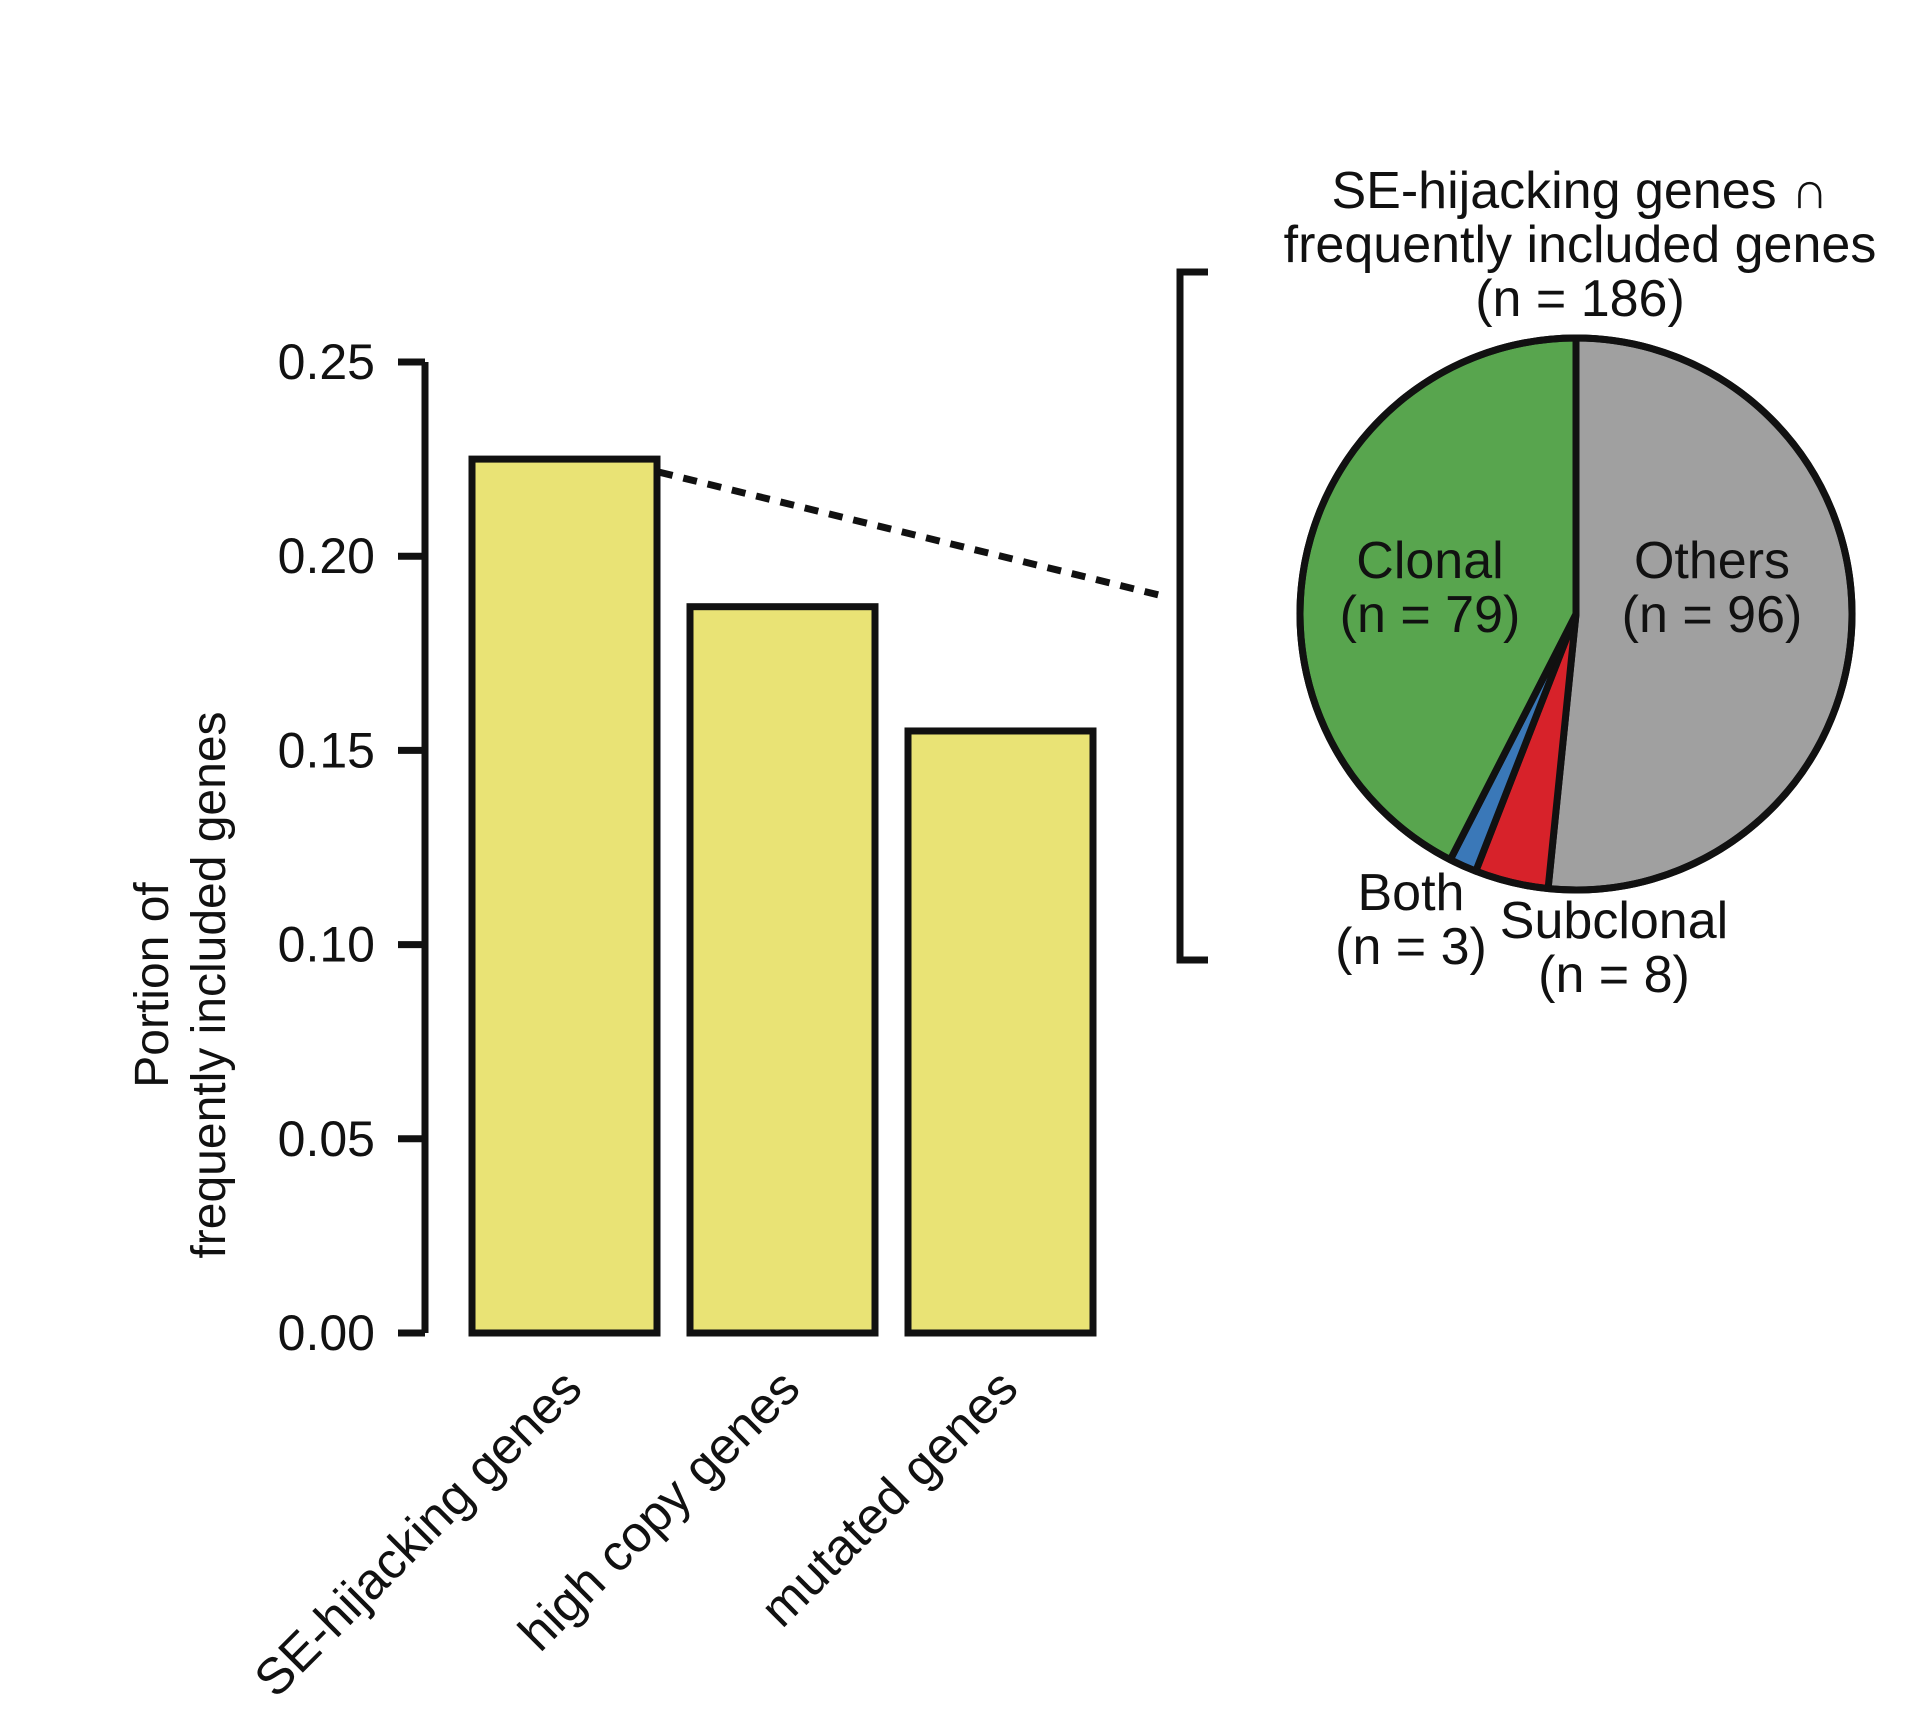 This screenshot has height=1709, width=1920. What do you see at coordinates (1580, 191) in the screenshot?
I see `pie-title-line-1: SE-hijacking genes ∩` at bounding box center [1580, 191].